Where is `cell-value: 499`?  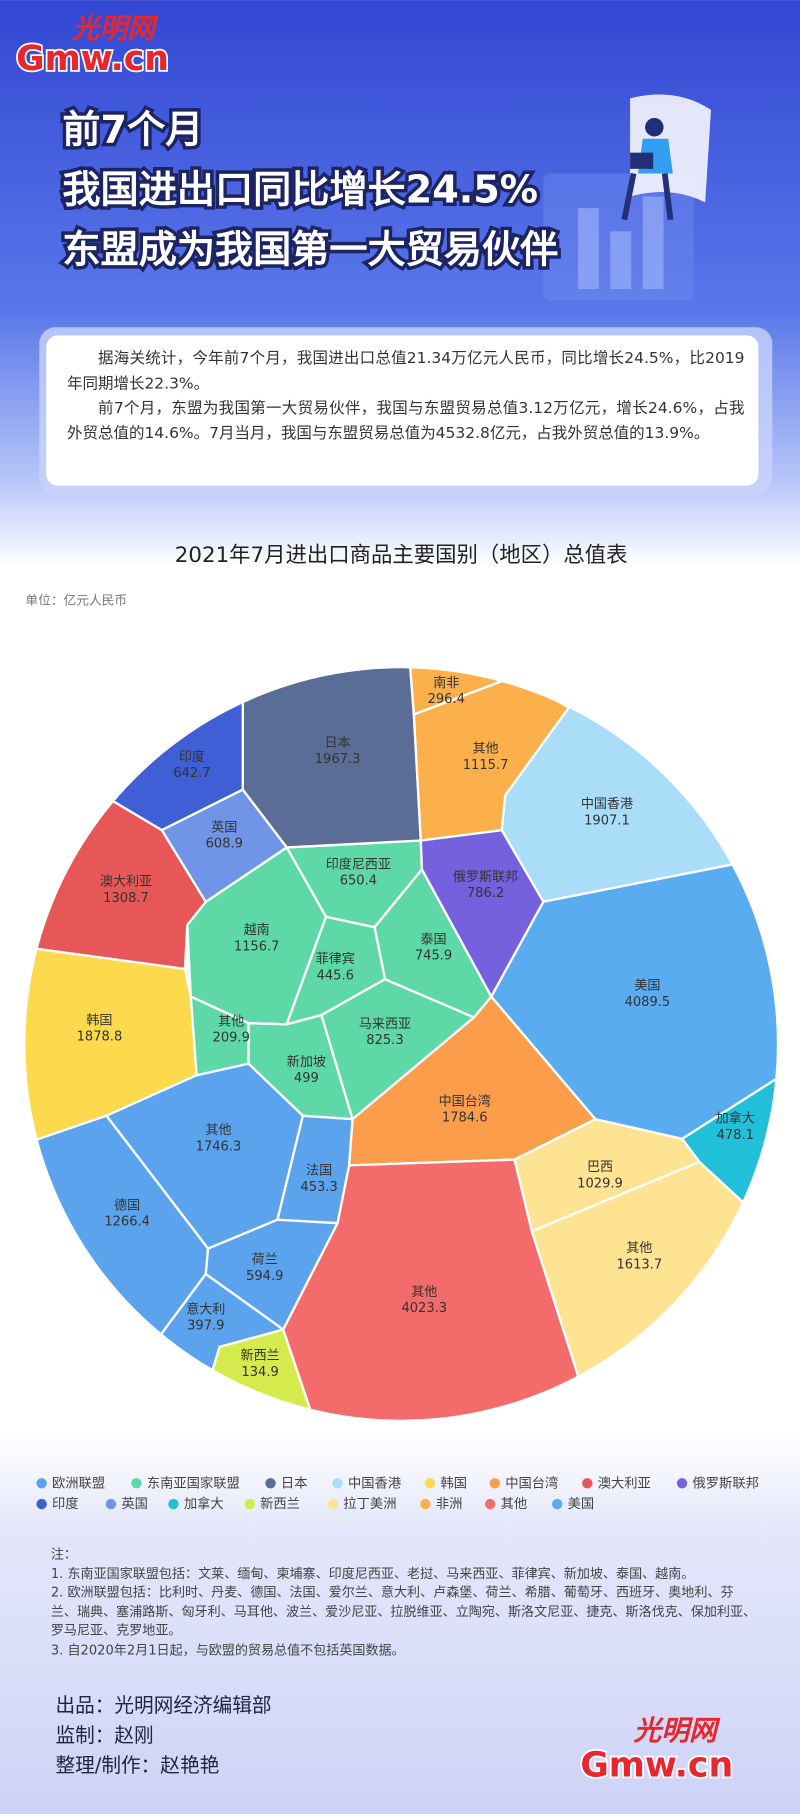
cell-value: 499 is located at coordinates (306, 1078).